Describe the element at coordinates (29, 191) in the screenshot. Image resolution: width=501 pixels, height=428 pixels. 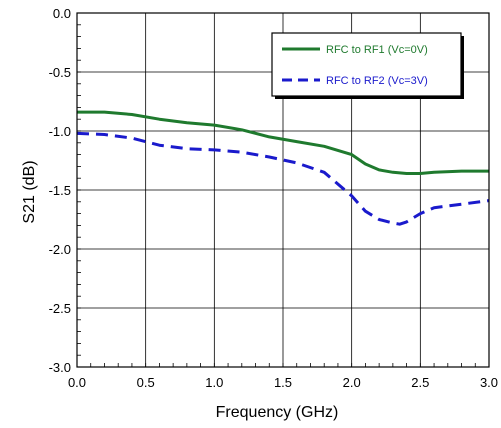
I see `y-axis-title: S21 (dB)` at that location.